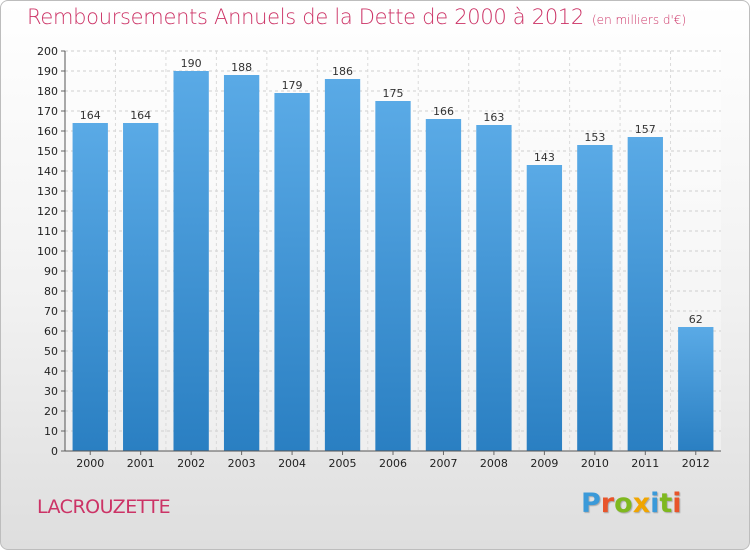  Describe the element at coordinates (47, 131) in the screenshot. I see `y-tick-label: 160` at that location.